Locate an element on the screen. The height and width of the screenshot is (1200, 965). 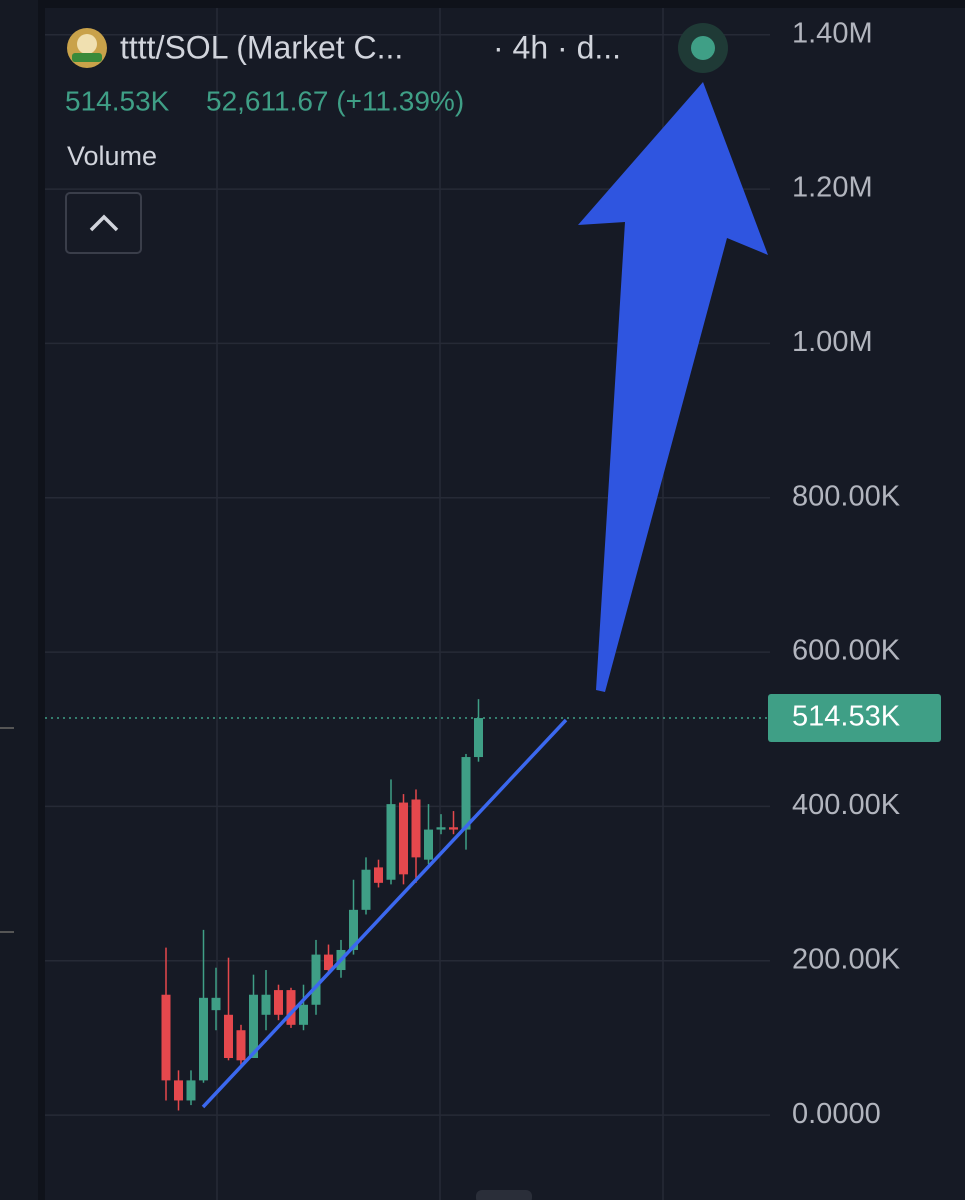
y-tick-label: 800.00K is located at coordinates (846, 496).